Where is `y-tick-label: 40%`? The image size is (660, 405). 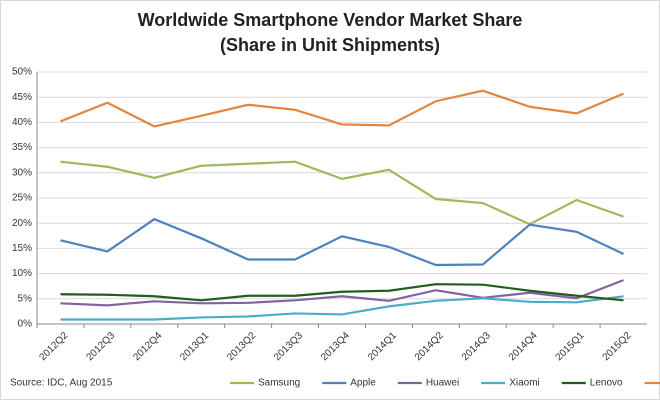 y-tick-label: 40% is located at coordinates (22, 122).